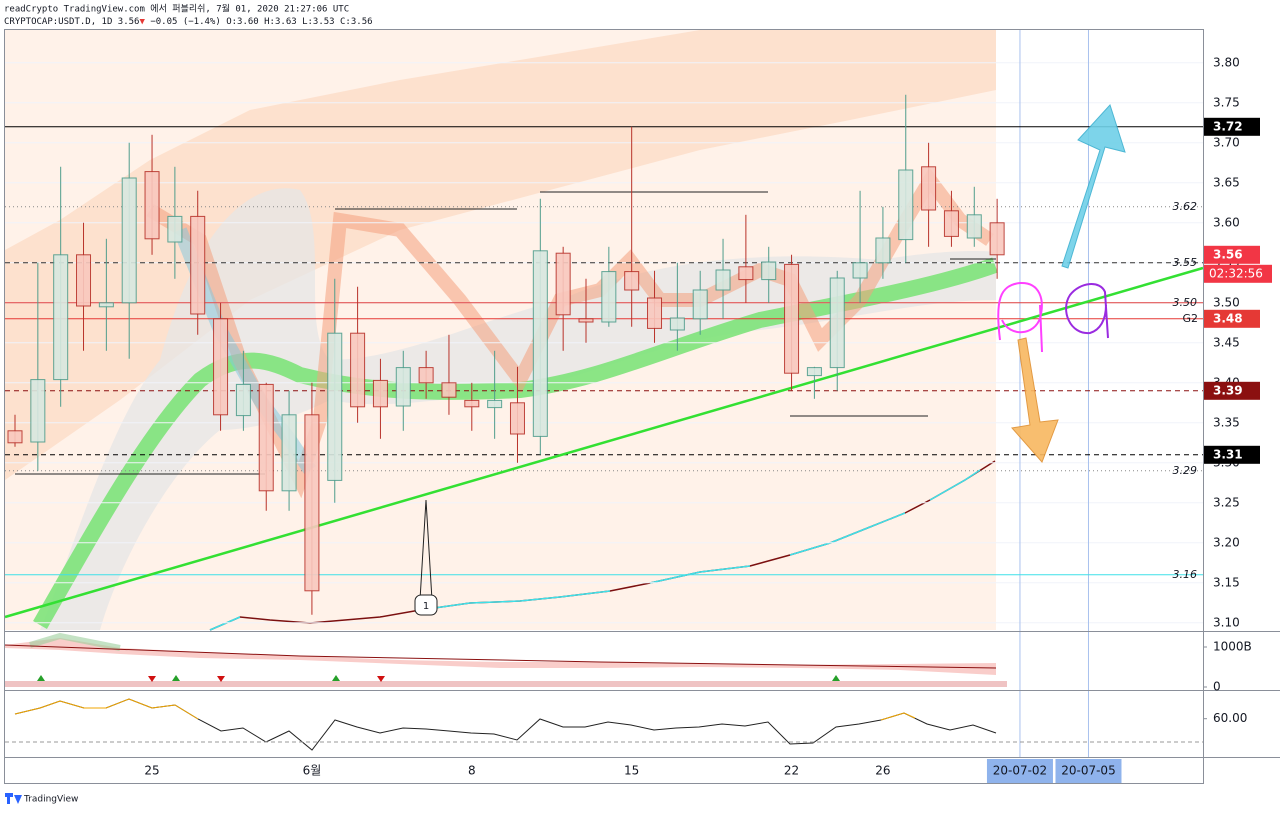  I want to click on y-tick-label: 1000B, so click(1232, 647).